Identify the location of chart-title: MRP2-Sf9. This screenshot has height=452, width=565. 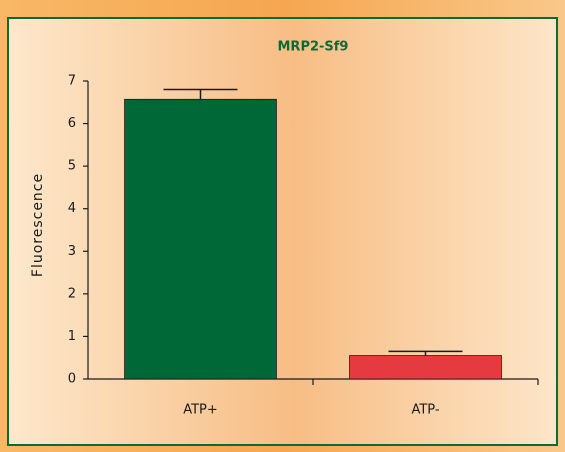
(313, 47).